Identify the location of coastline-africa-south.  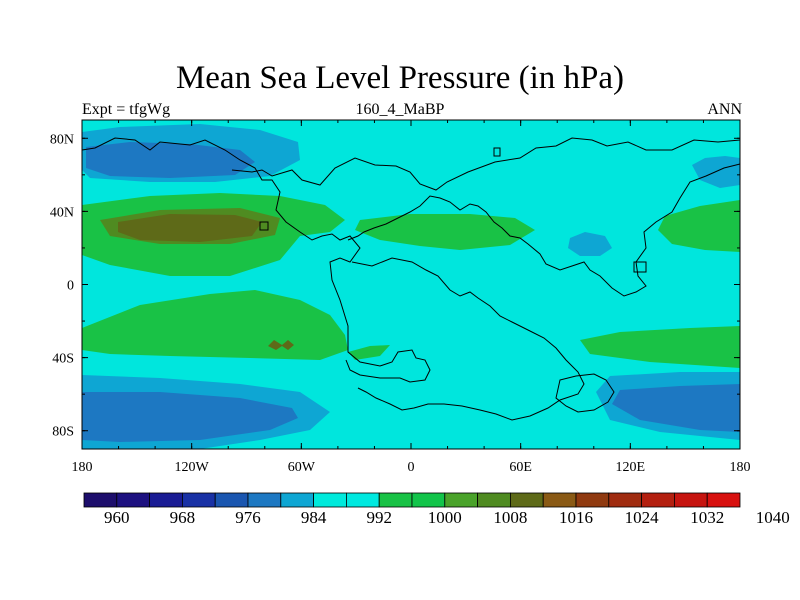
(468, 339).